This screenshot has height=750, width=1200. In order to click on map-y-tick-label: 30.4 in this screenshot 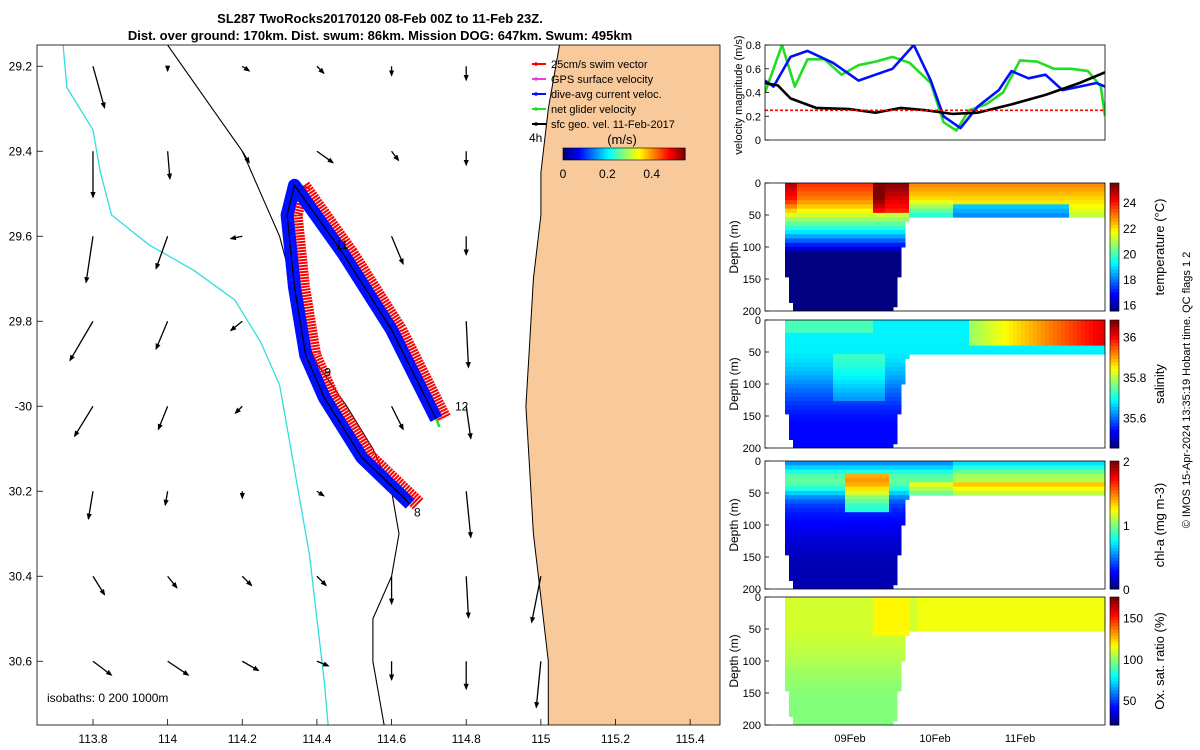, I will do `click(21, 576)`.